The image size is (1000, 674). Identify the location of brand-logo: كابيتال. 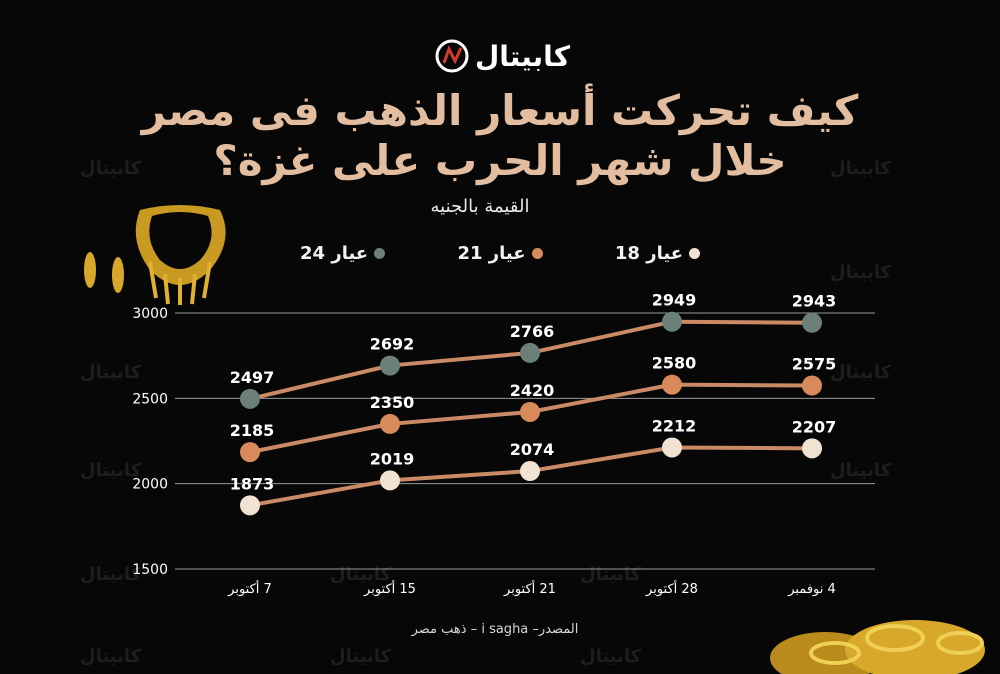
(502, 56).